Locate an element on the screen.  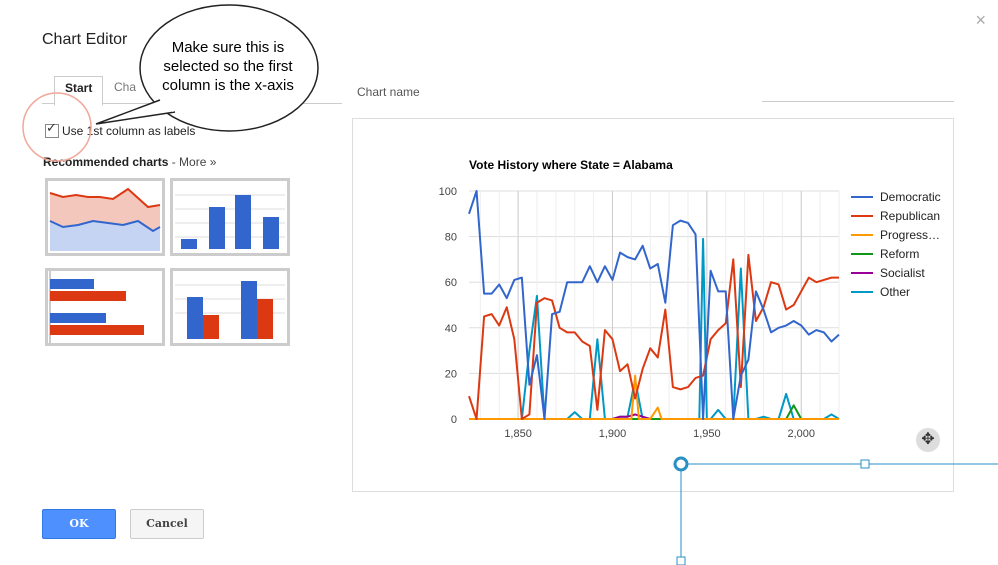
callout-line-2: selected so the first is located at coordinates (228, 66).